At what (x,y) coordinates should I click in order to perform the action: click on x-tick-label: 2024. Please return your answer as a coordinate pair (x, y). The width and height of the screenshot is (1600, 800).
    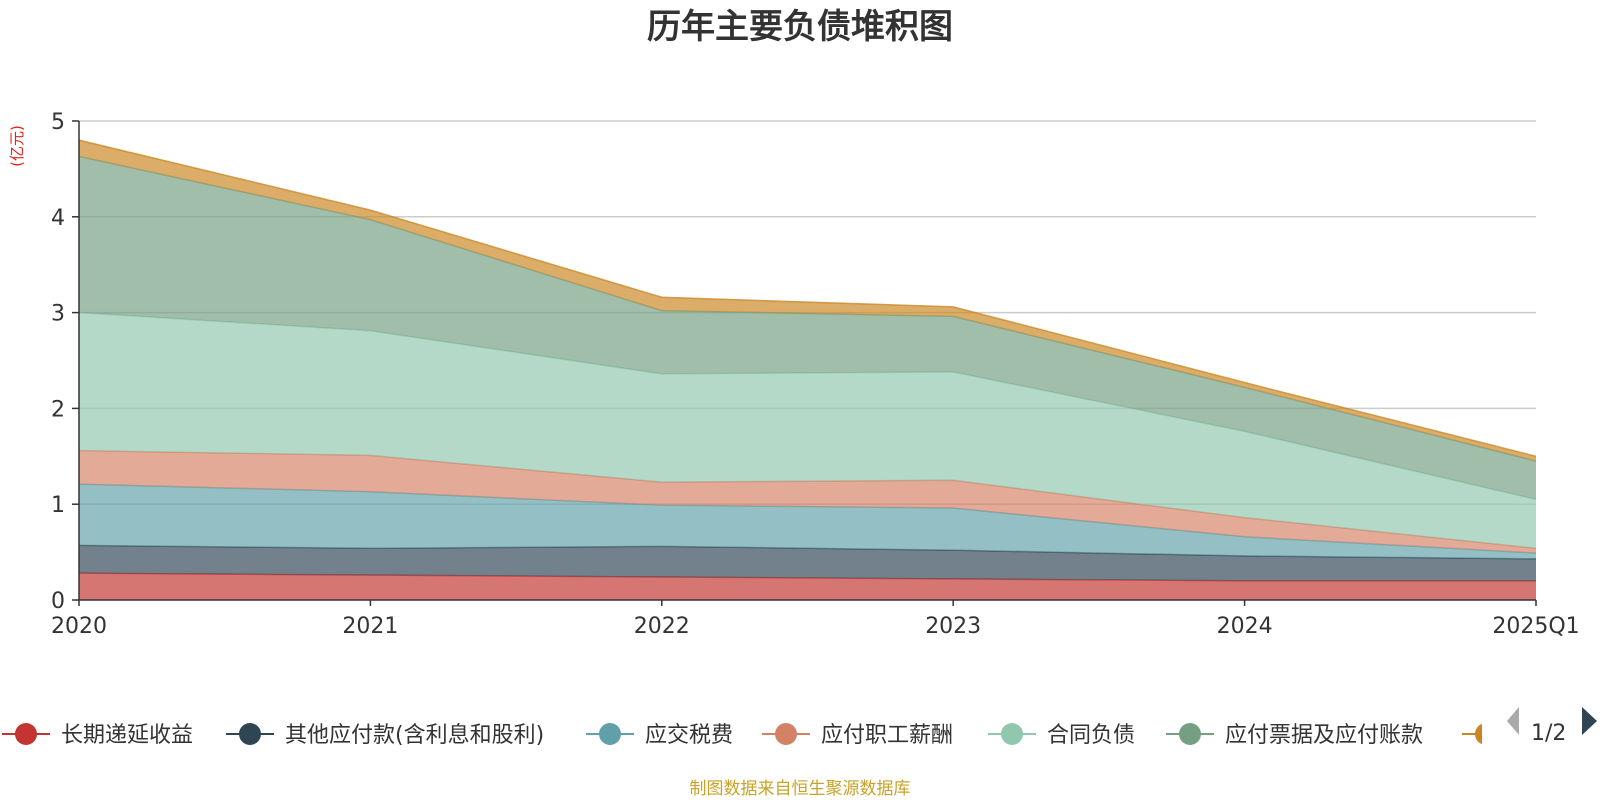
    Looking at the image, I should click on (1245, 626).